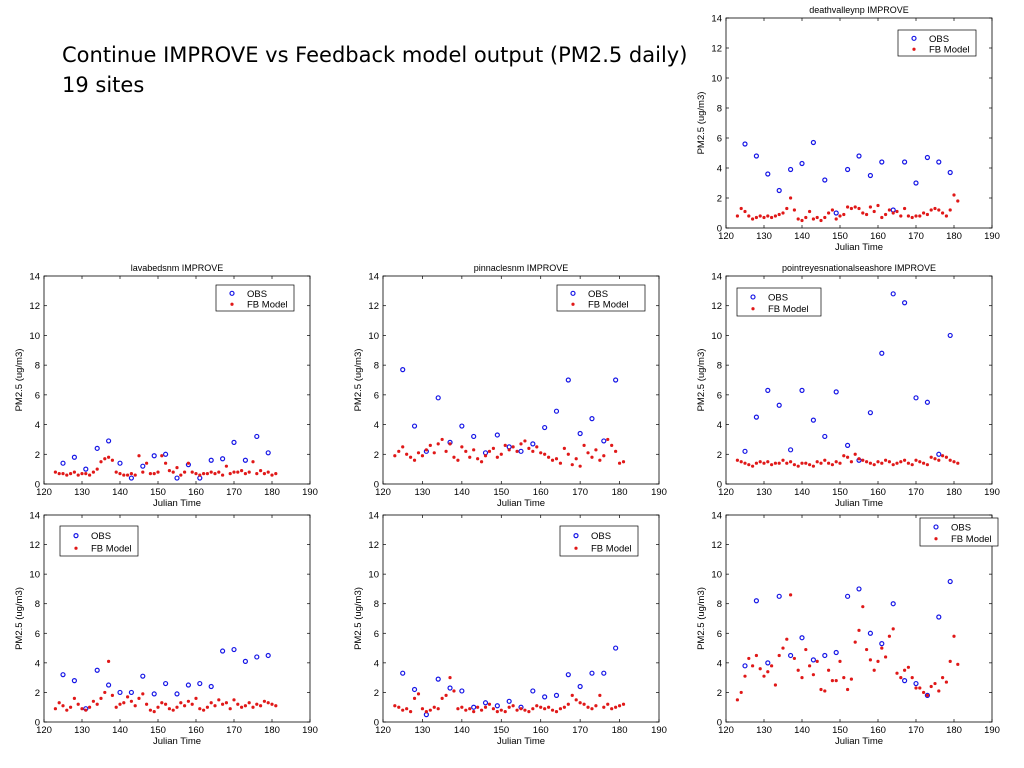 Image resolution: width=1024 pixels, height=768 pixels. I want to click on y-tick-label: 10, so click(716, 575).